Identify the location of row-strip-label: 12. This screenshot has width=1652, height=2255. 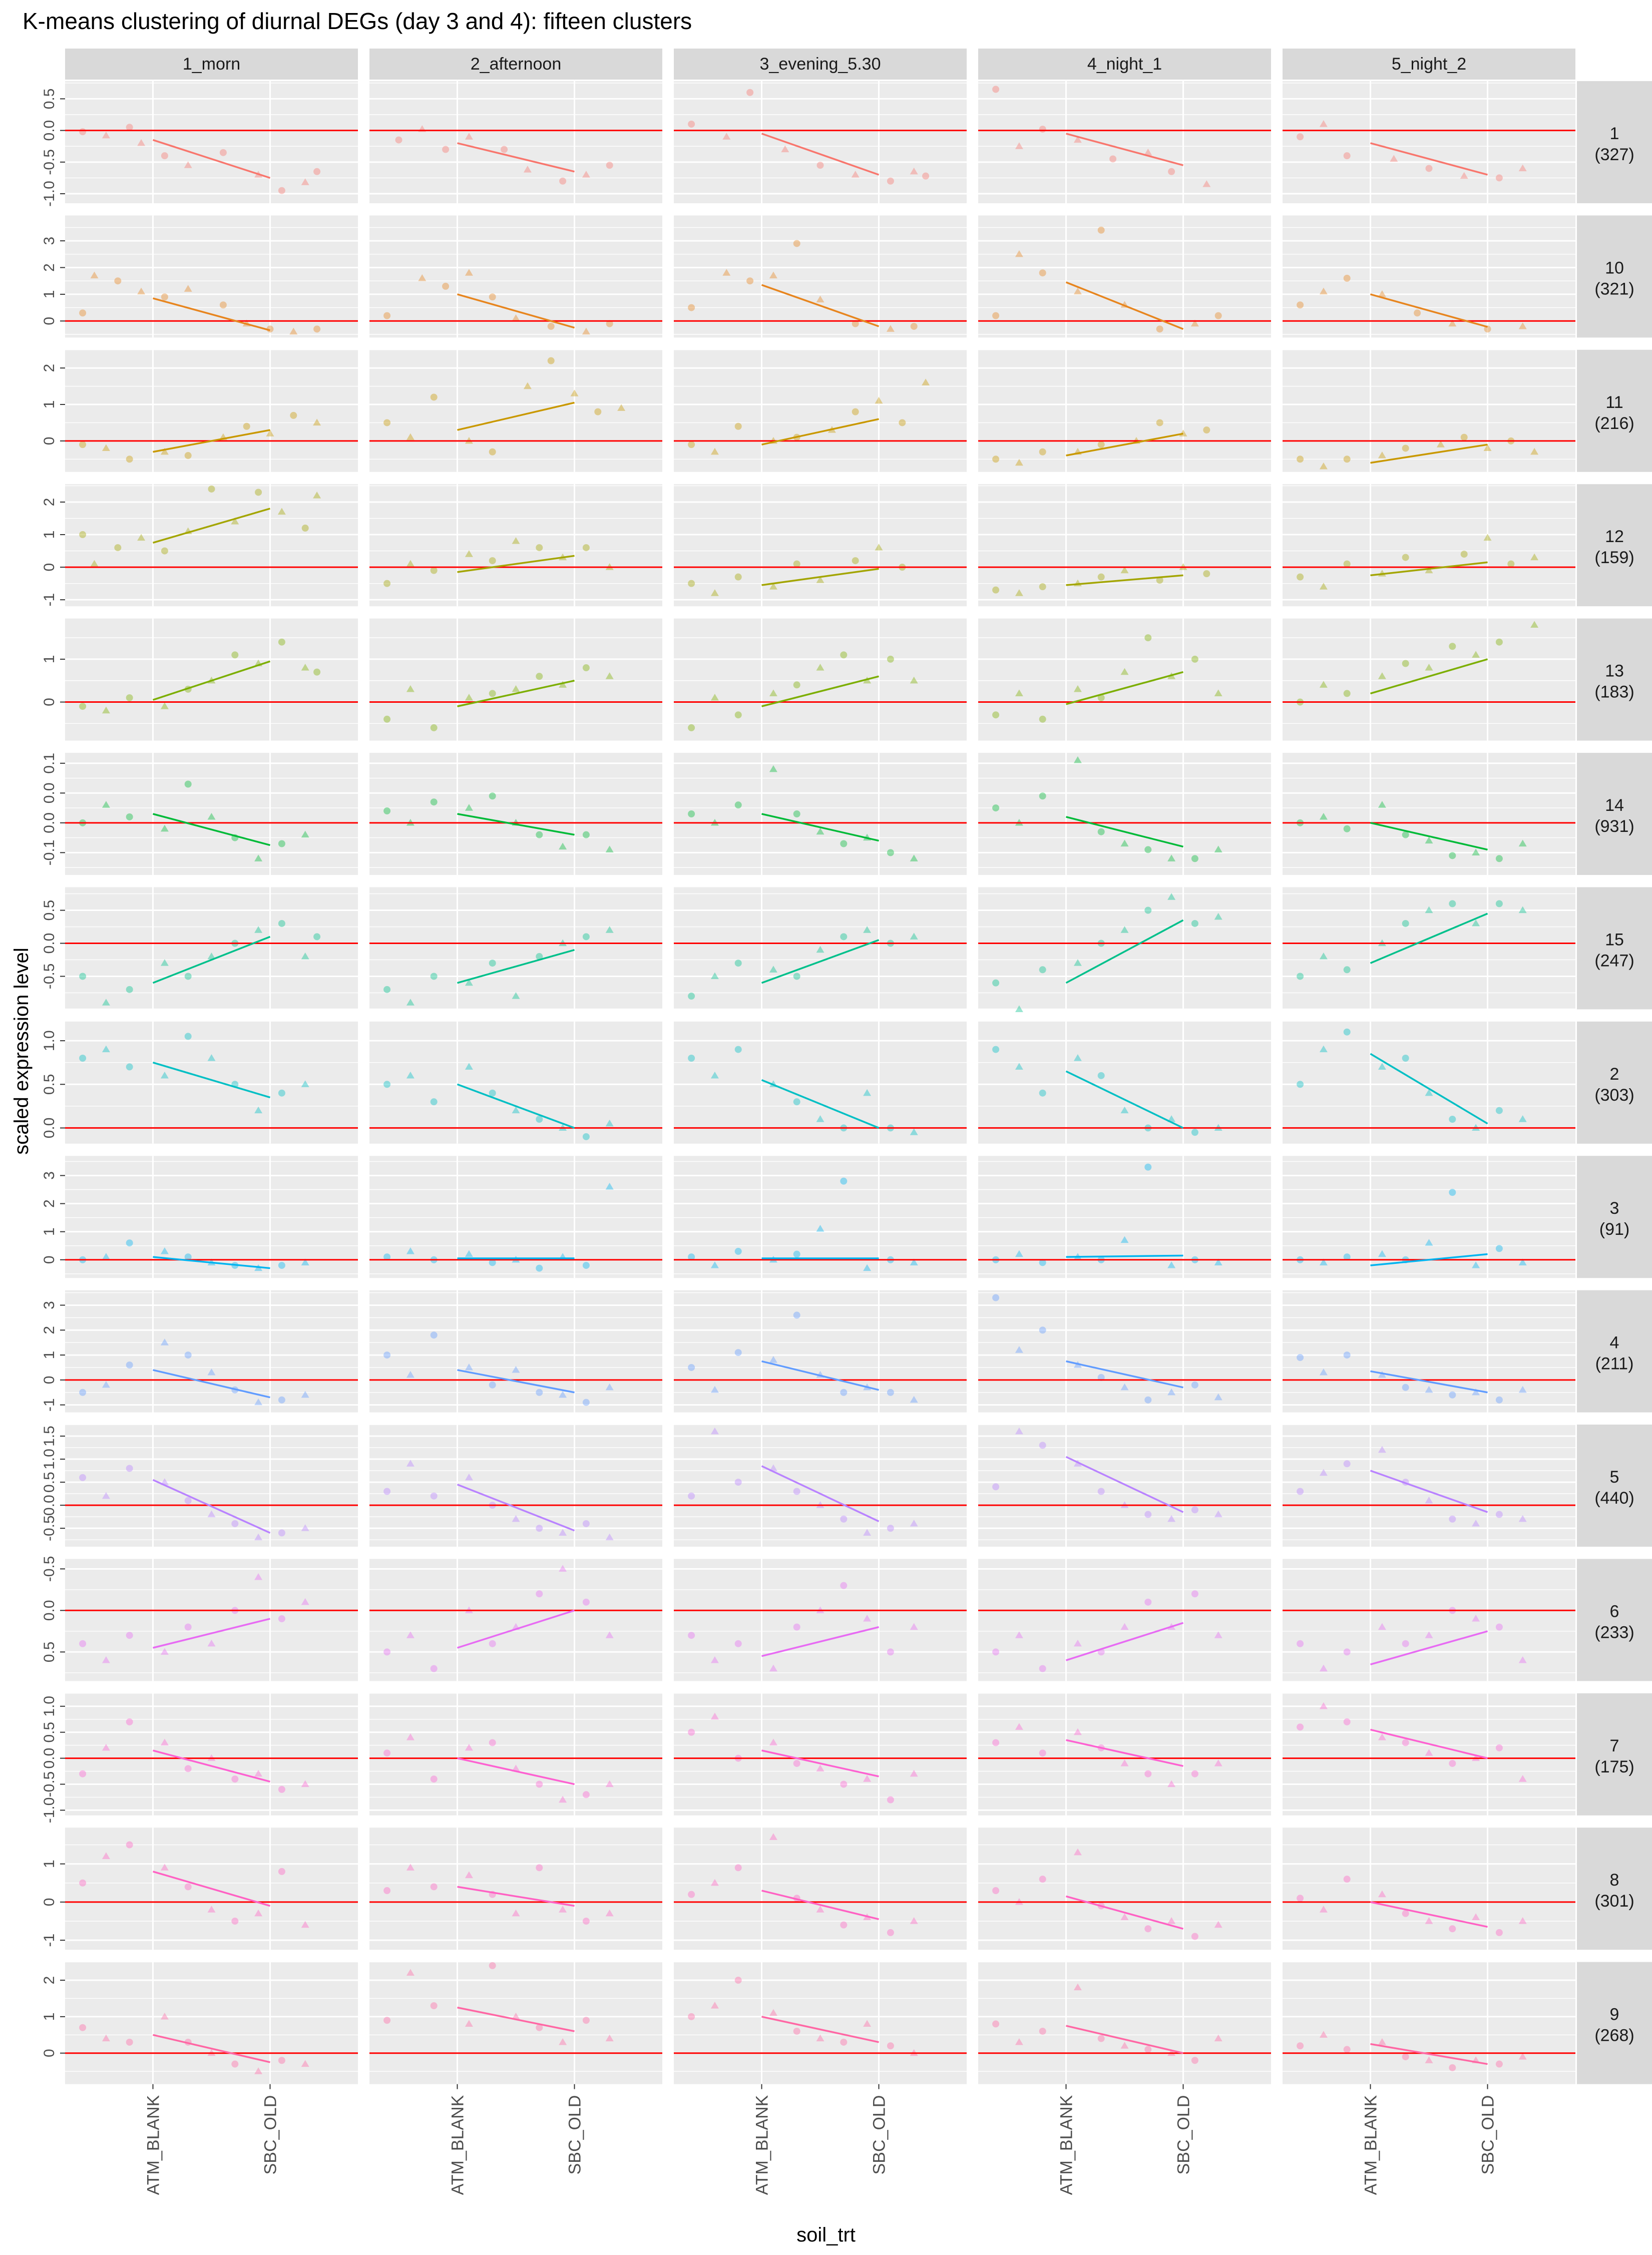
(1614, 536).